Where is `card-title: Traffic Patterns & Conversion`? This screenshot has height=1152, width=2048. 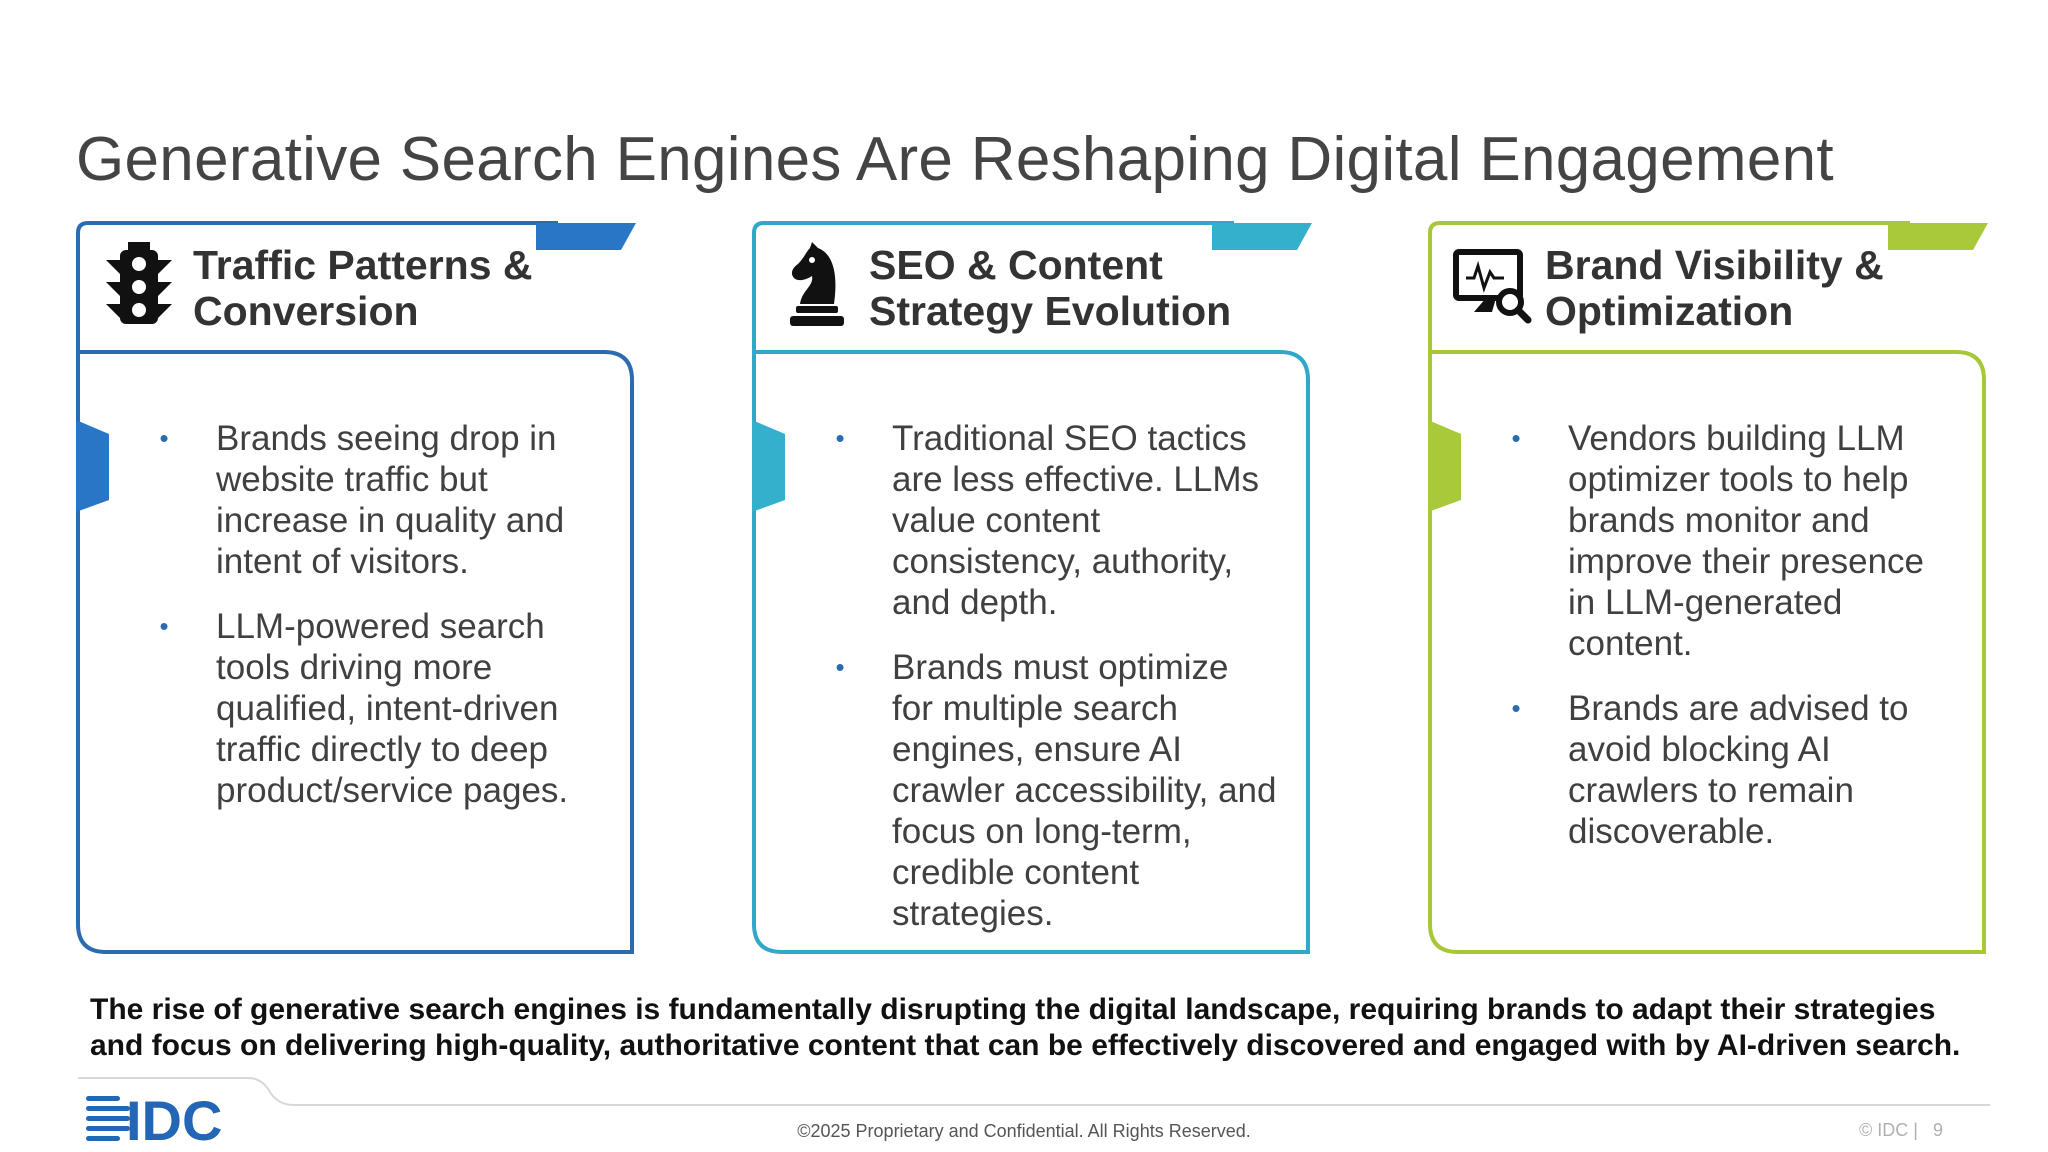
card-title: Traffic Patterns & Conversion is located at coordinates (408, 288).